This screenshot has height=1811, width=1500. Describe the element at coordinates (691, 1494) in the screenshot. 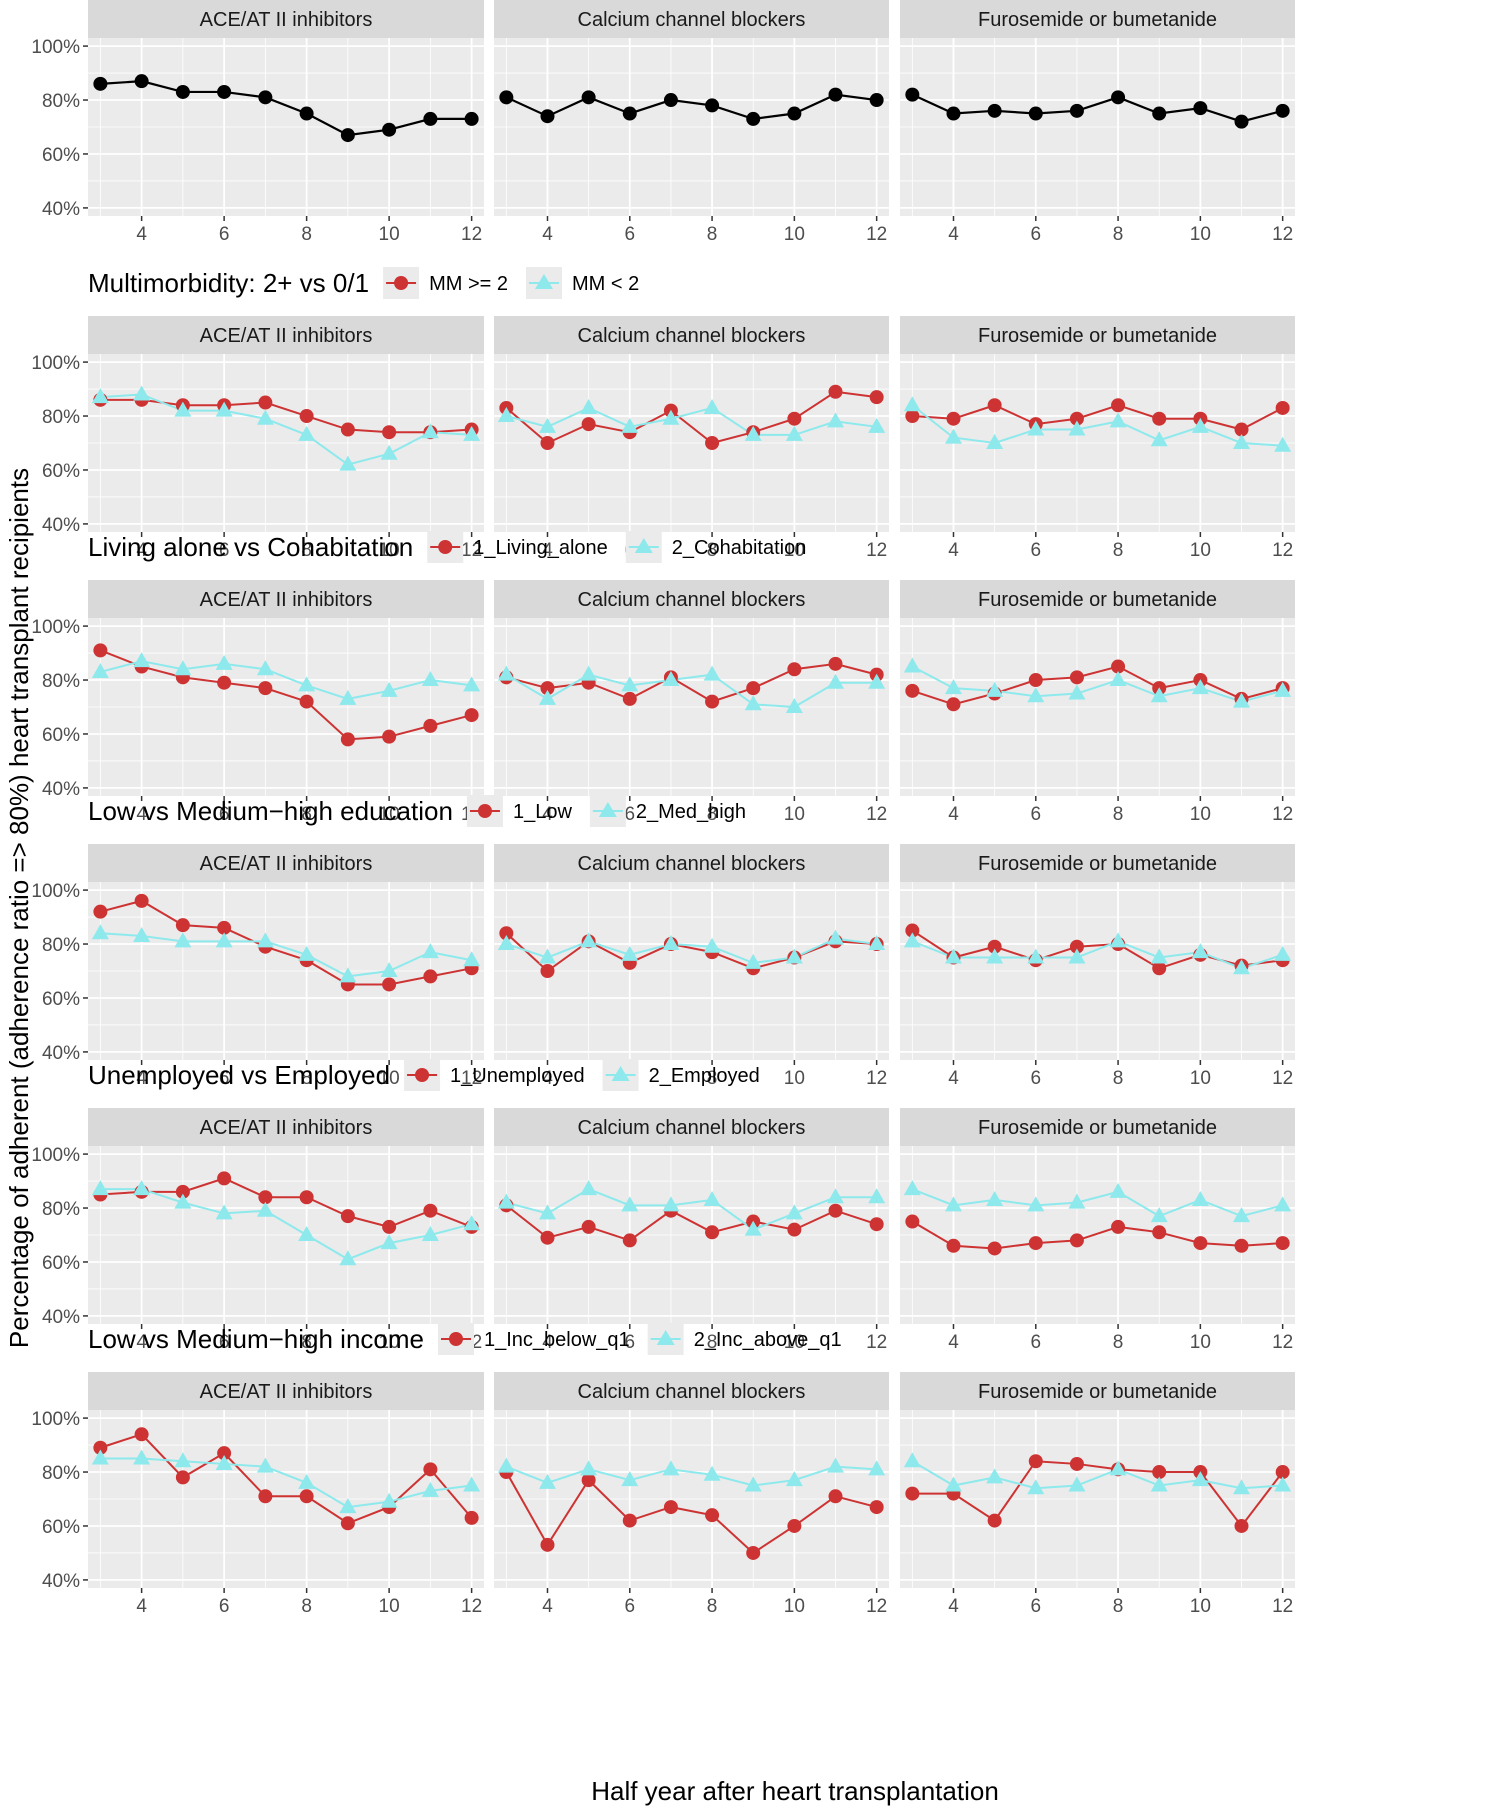

I see `facet-panel-5-1: Calcium channel blockers 4 6 8 10 12` at that location.